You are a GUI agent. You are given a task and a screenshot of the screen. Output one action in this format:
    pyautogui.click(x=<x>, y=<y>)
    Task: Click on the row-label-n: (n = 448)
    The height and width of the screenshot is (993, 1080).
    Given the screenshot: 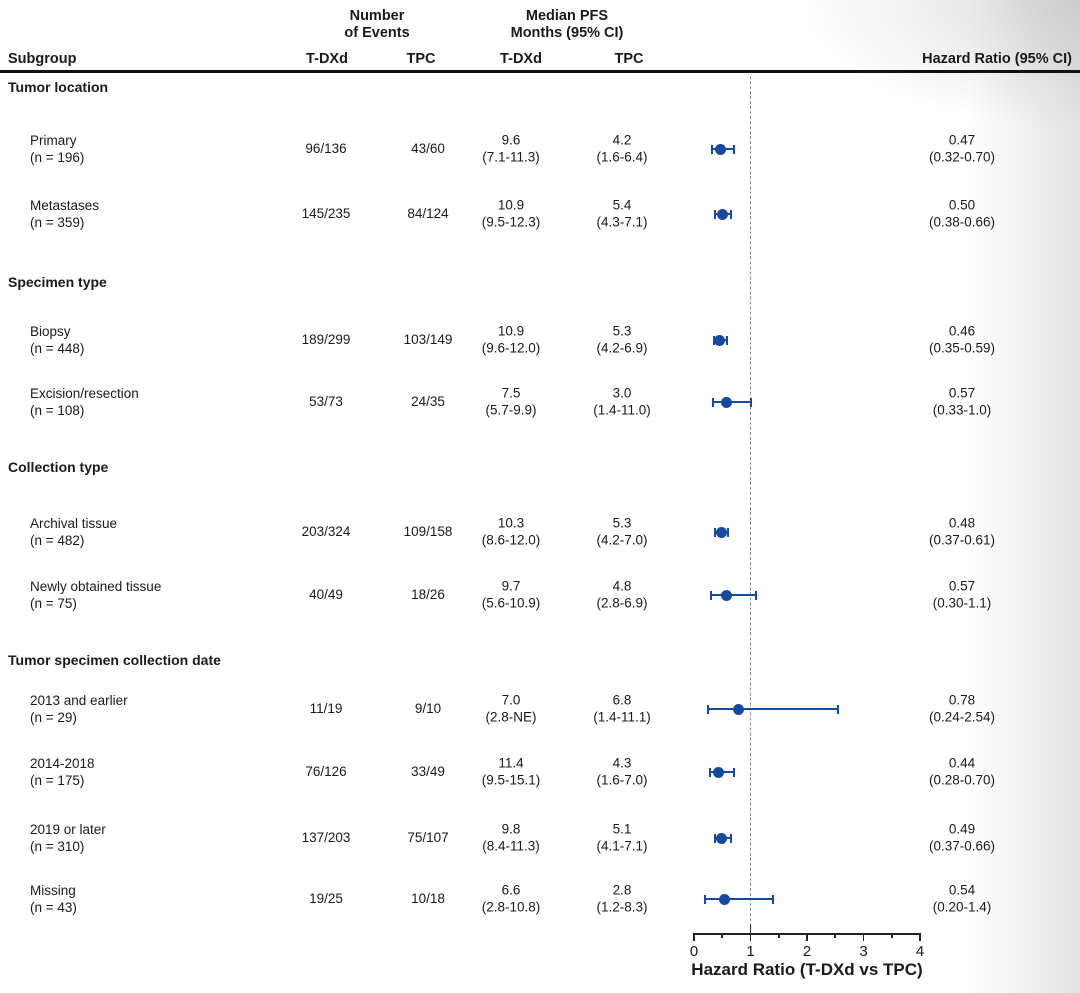 What is the action you would take?
    pyautogui.click(x=57, y=348)
    